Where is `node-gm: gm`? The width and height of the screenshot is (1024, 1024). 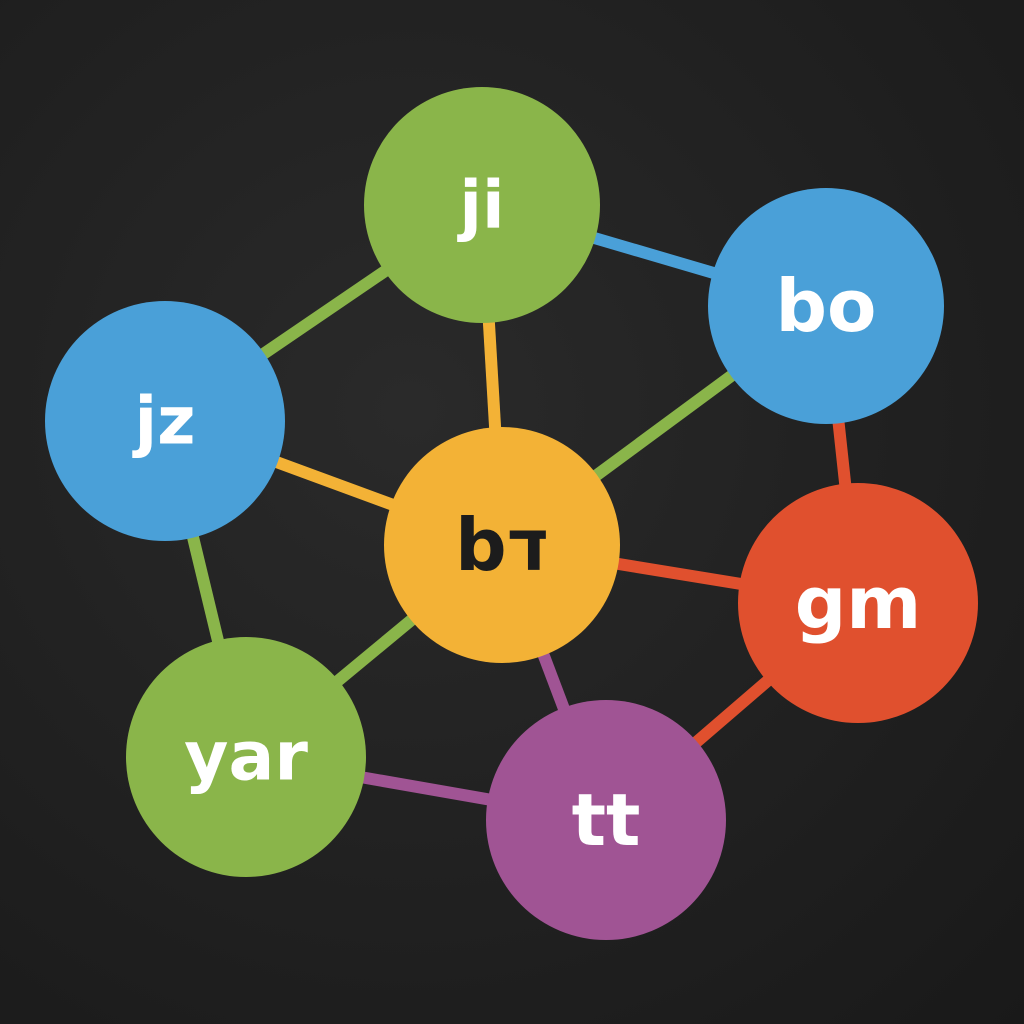 node-gm: gm is located at coordinates (858, 603).